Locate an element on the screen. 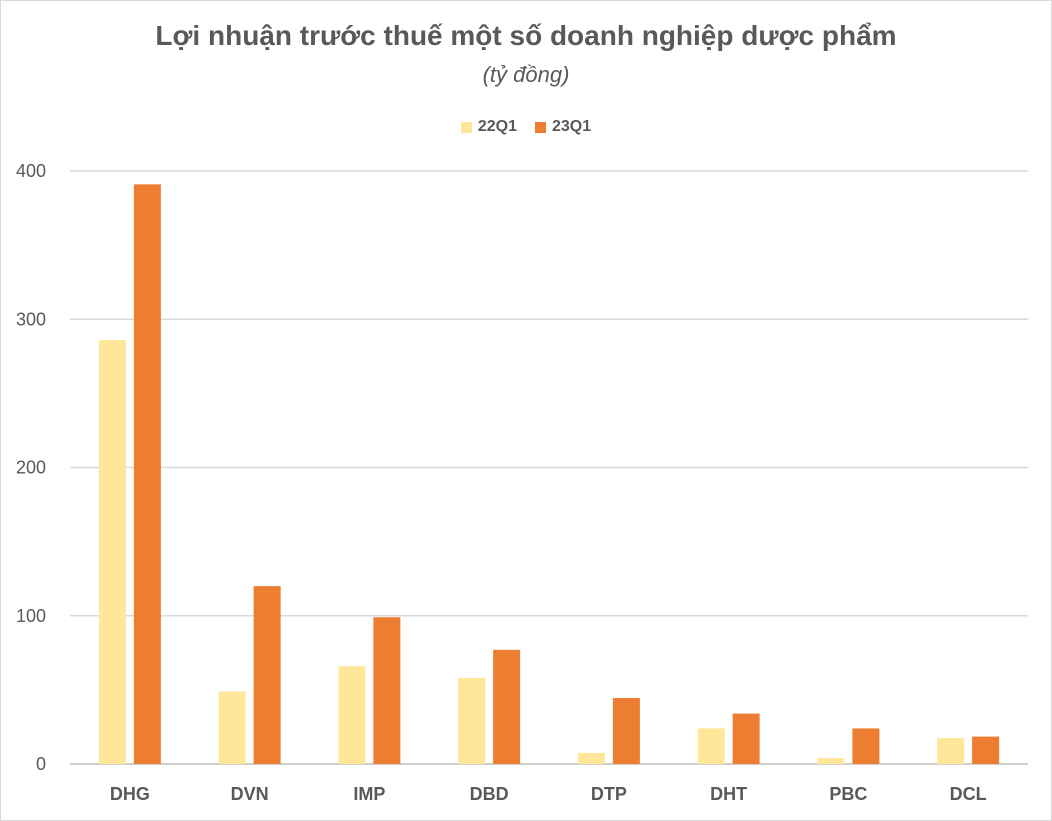  legend-item-23q1: 23Q1 is located at coordinates (563, 127).